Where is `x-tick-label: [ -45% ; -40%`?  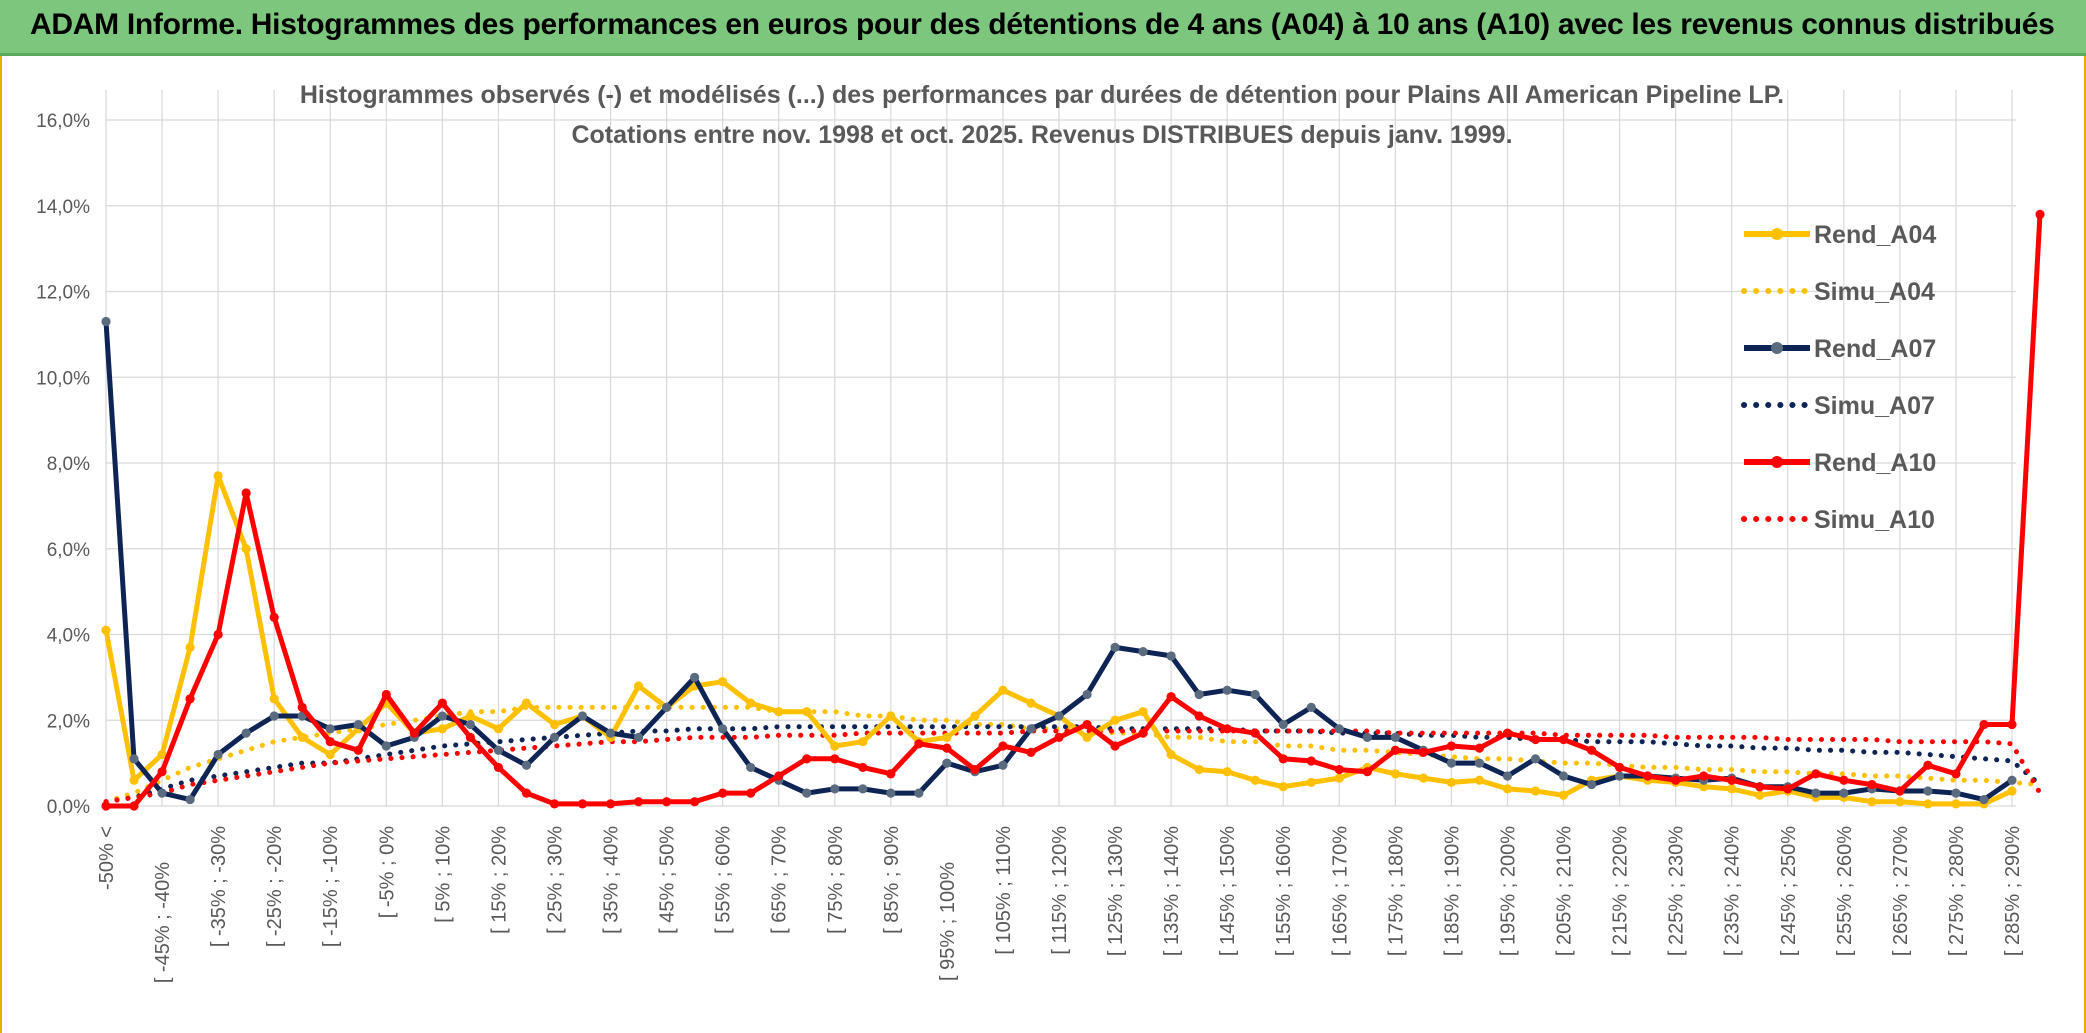 x-tick-label: [ -45% ; -40% is located at coordinates (163, 922).